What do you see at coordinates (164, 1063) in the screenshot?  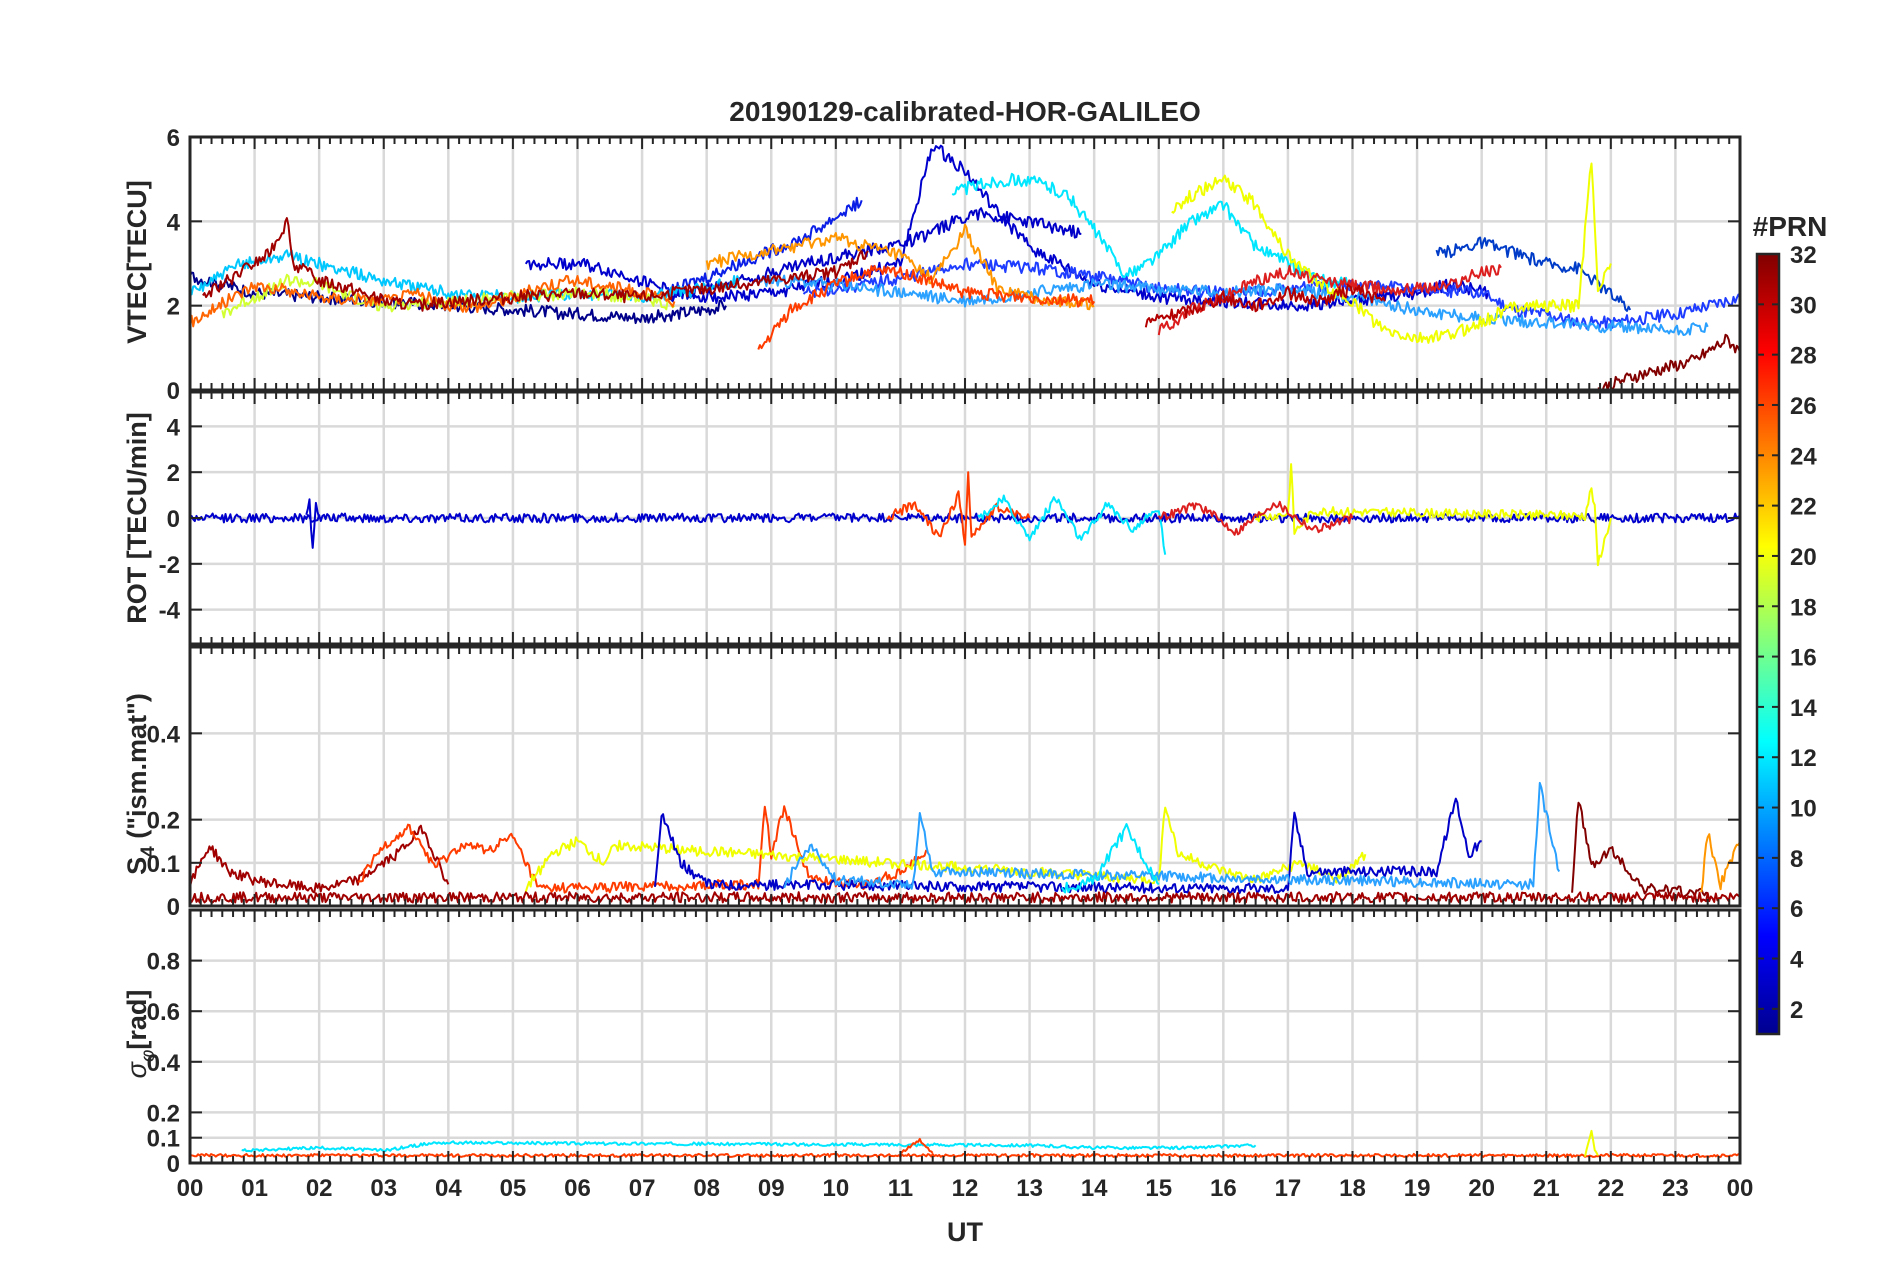 I see `sigma-y-tick-label: 0.4` at bounding box center [164, 1063].